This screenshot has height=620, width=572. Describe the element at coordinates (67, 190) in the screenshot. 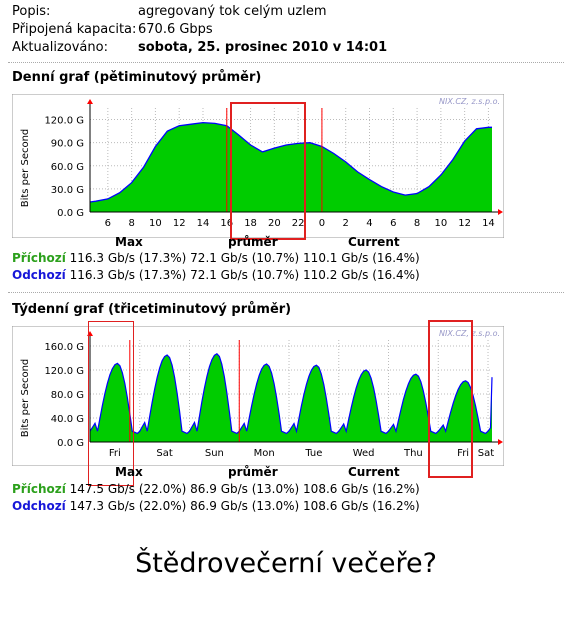

I see `y-tick-label: 30.0 G` at that location.